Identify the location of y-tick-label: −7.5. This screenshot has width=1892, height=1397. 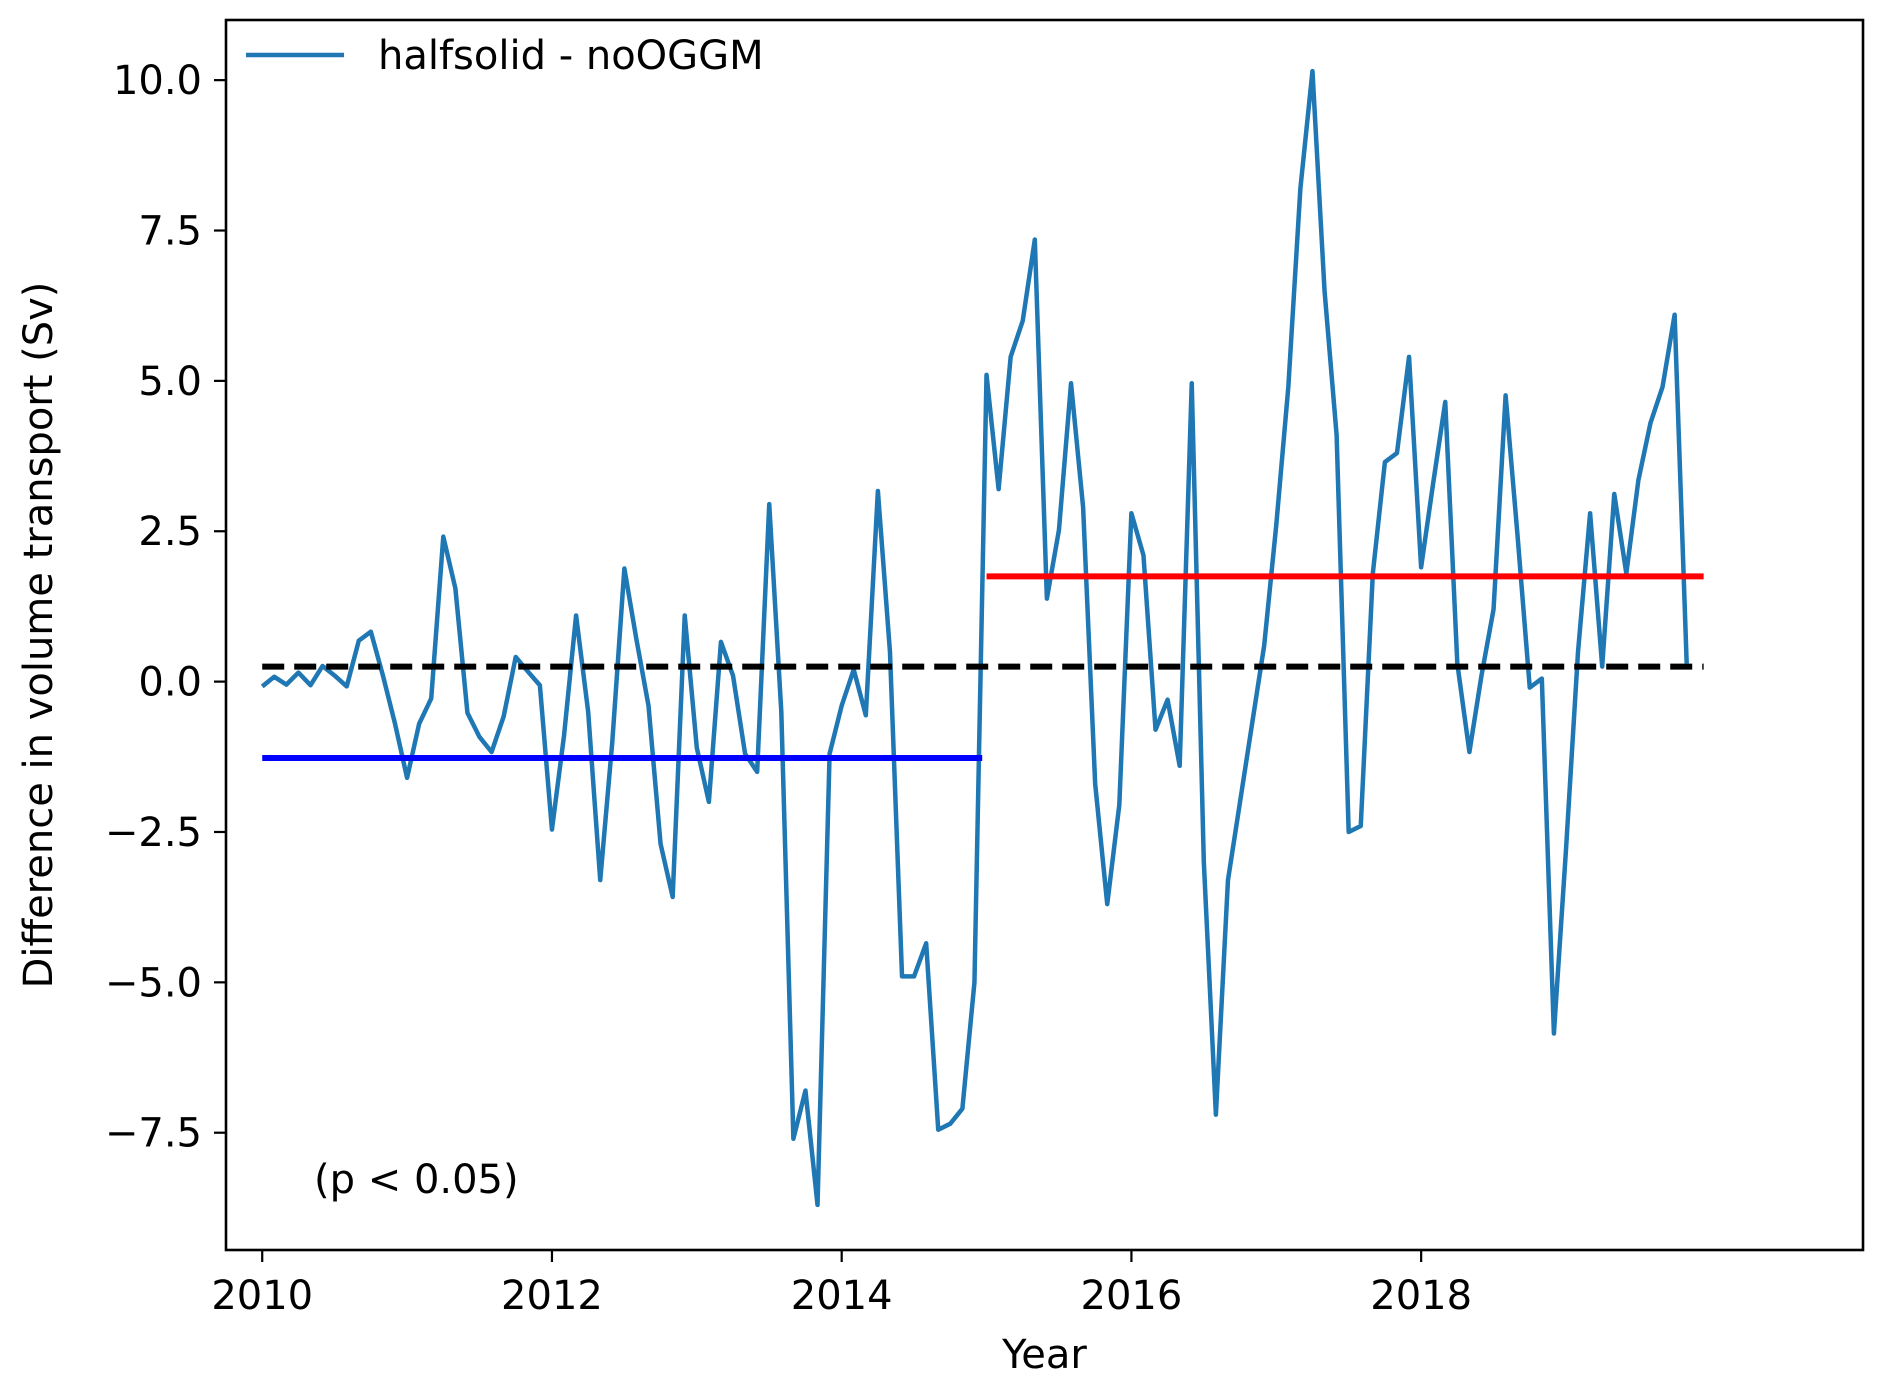
(153, 1134).